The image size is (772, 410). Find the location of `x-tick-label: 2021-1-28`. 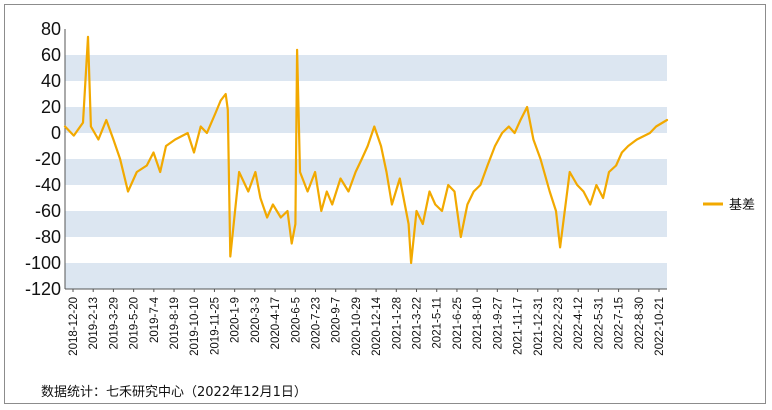

x-tick-label: 2021-1-28 is located at coordinates (397, 323).